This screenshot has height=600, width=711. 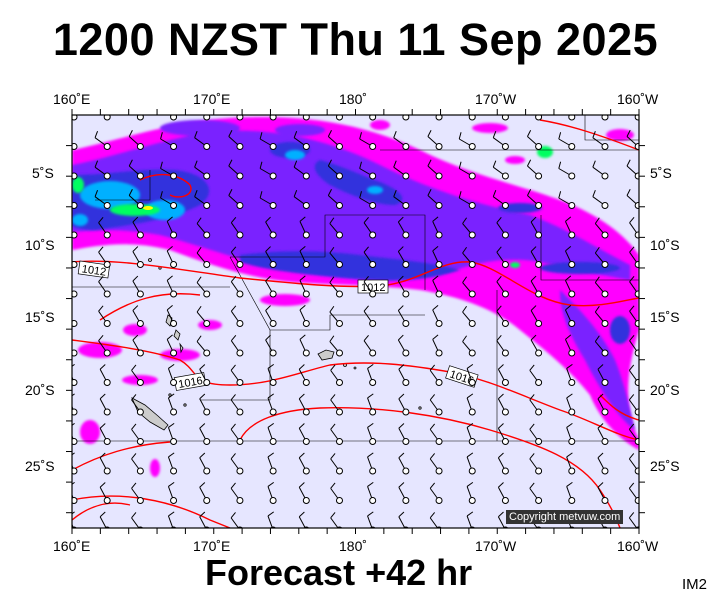 I want to click on lat-label-left-10s: 10˚S, so click(x=40, y=245).